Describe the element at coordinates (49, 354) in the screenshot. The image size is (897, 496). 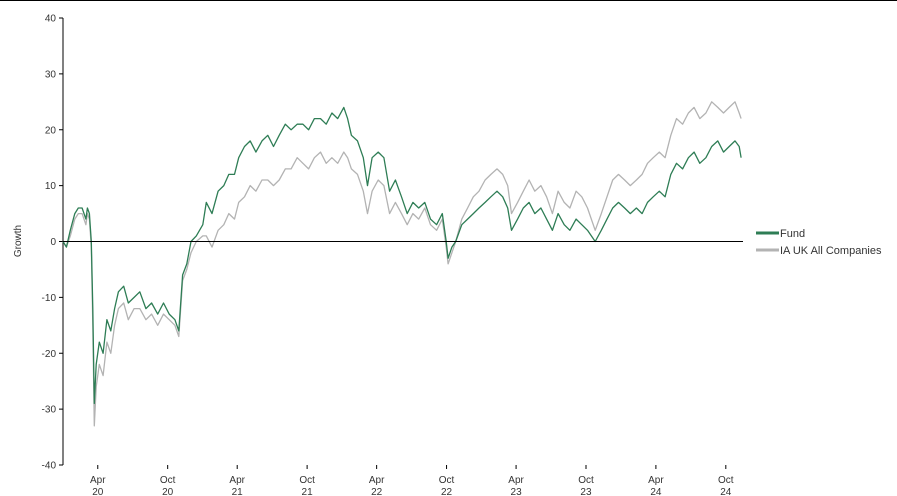
I see `y-tick-label: -20` at that location.